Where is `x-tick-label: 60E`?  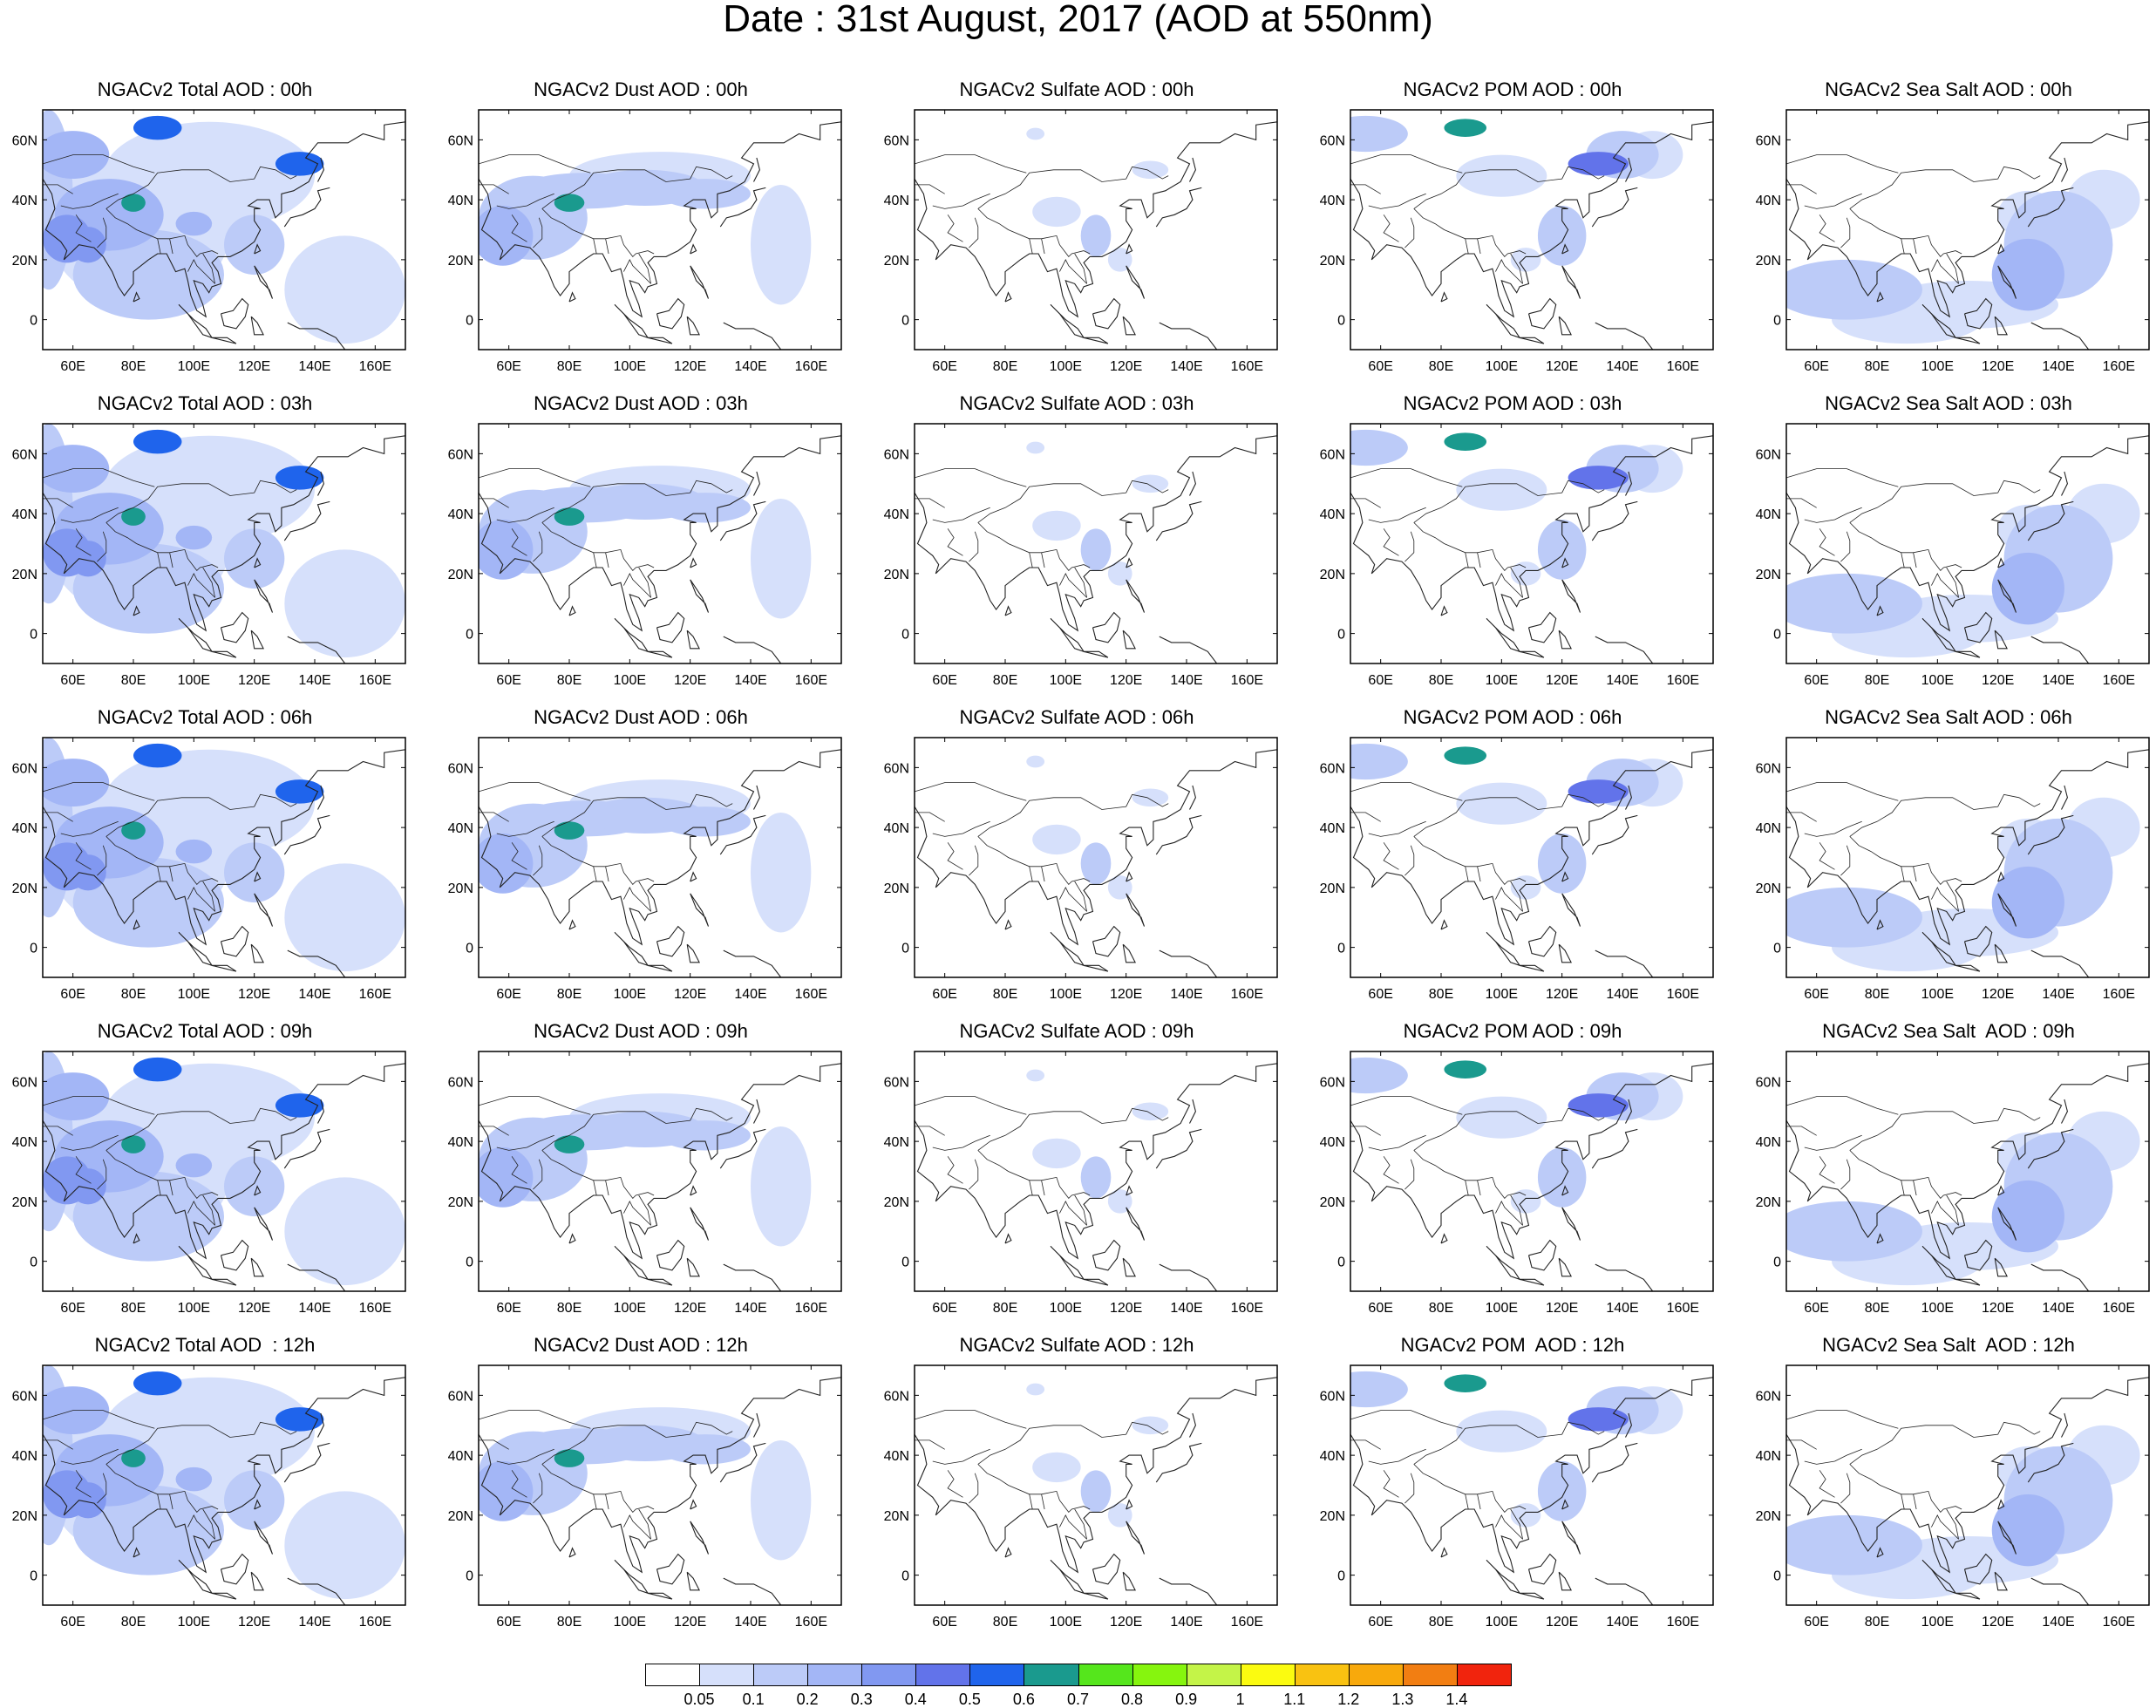 x-tick-label: 60E is located at coordinates (1816, 680).